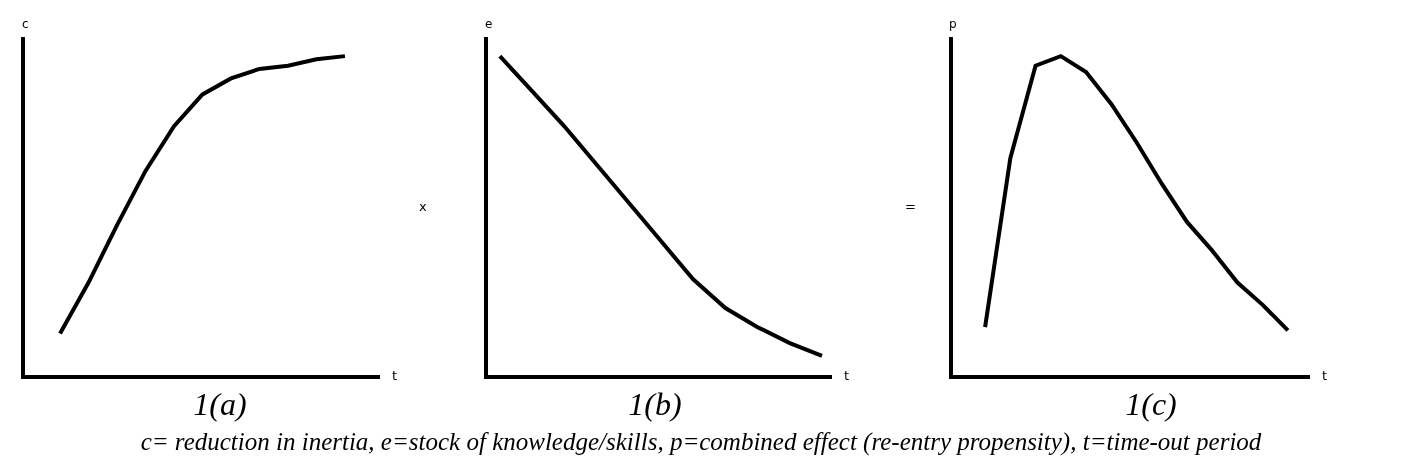  Describe the element at coordinates (953, 24) in the screenshot. I see `y-axis-title: p` at that location.